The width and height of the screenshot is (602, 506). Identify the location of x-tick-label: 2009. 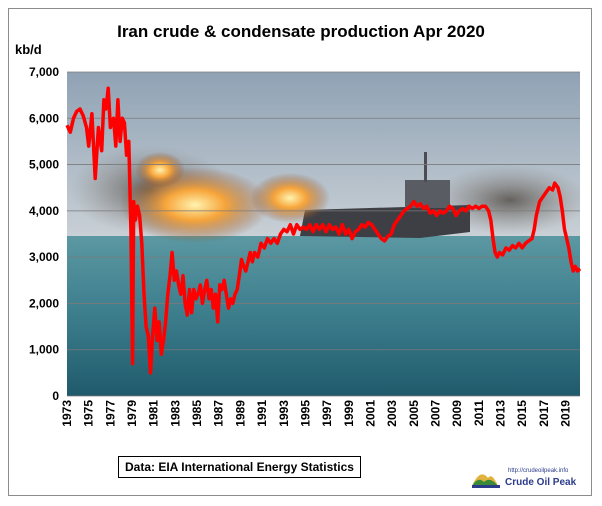
(457, 413).